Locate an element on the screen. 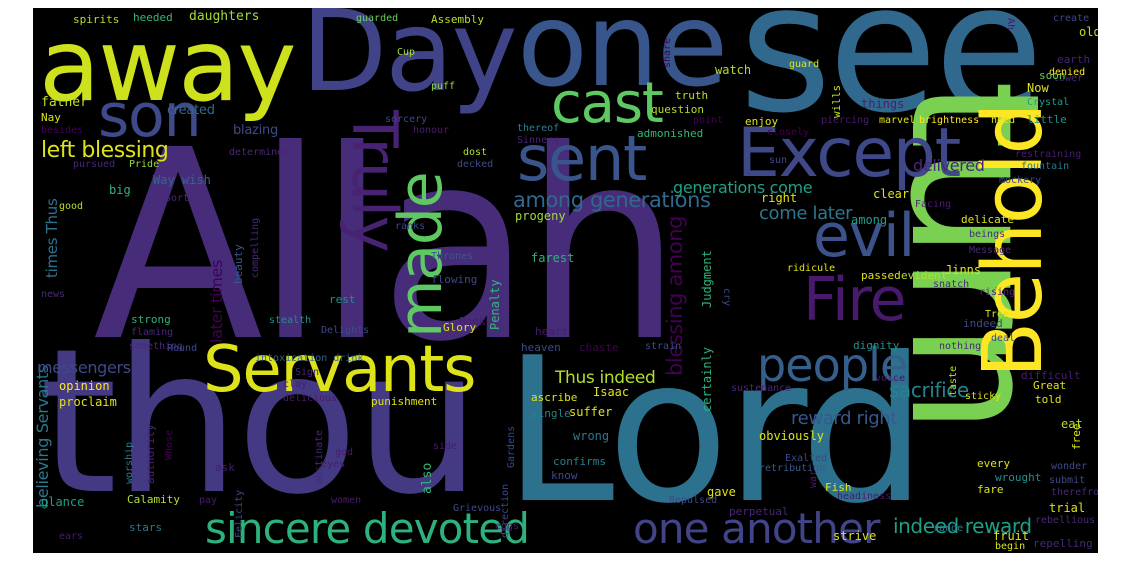 The height and width of the screenshot is (578, 1131). word-nothing: nothing is located at coordinates (960, 346).